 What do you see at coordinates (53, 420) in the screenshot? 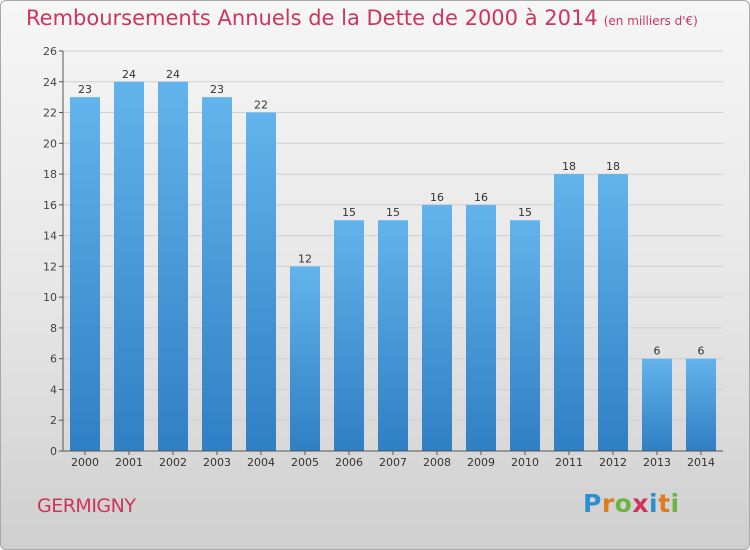
I see `y-tick-label: 2` at bounding box center [53, 420].